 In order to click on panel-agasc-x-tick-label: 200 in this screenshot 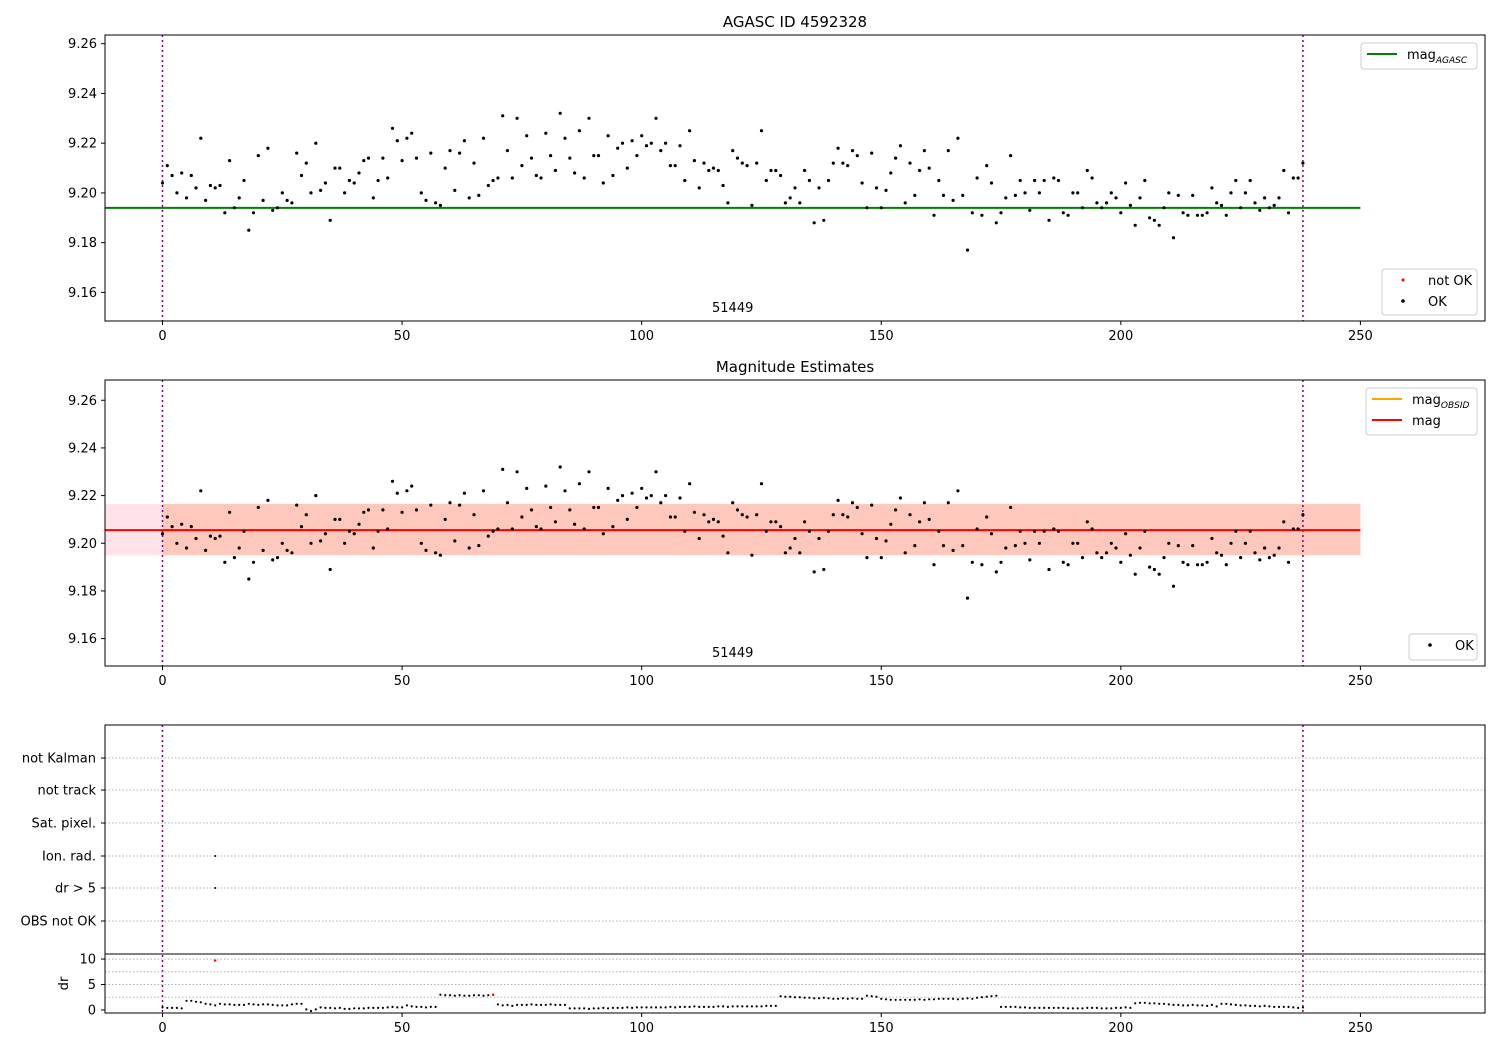, I will do `click(1120, 336)`.